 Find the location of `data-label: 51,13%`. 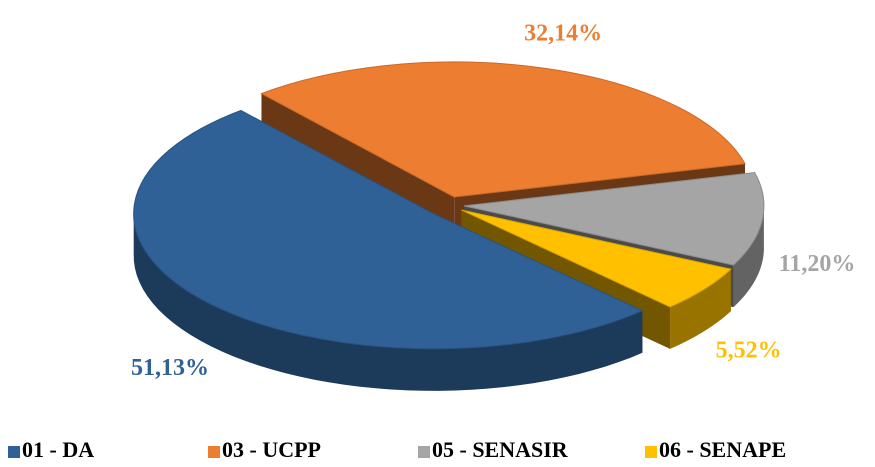

data-label: 51,13% is located at coordinates (170, 368).